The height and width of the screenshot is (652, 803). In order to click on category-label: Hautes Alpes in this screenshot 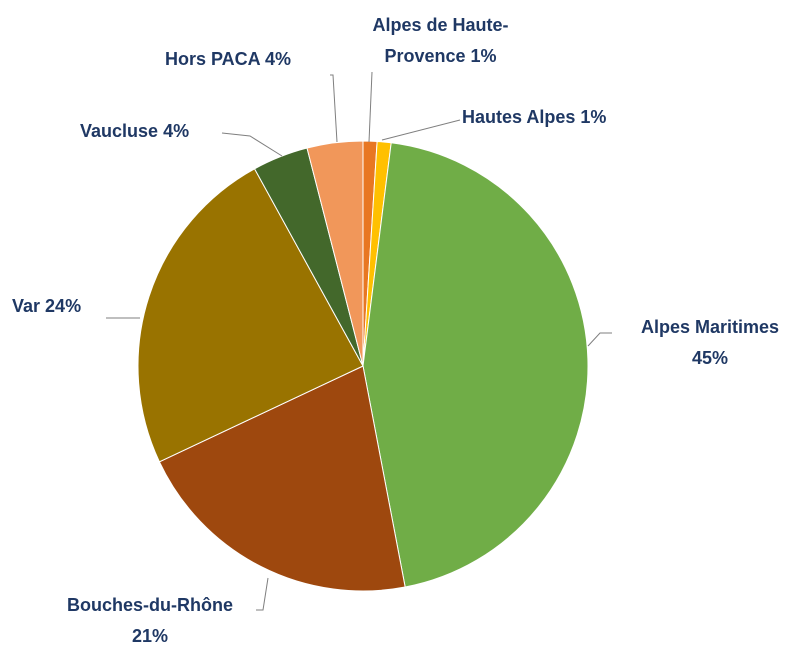, I will do `click(519, 117)`.